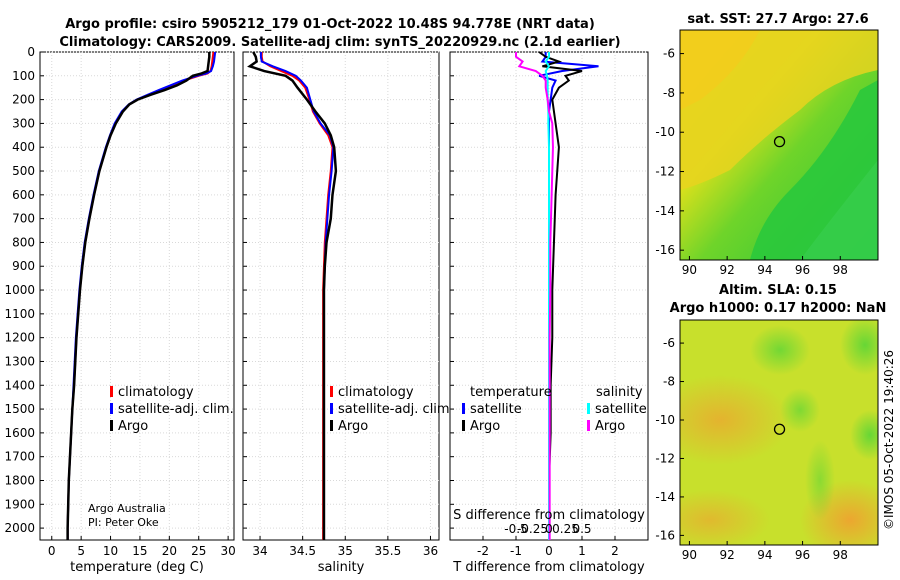  What do you see at coordinates (19, 409) in the screenshot?
I see `ytick-label: 1500` at bounding box center [19, 409].